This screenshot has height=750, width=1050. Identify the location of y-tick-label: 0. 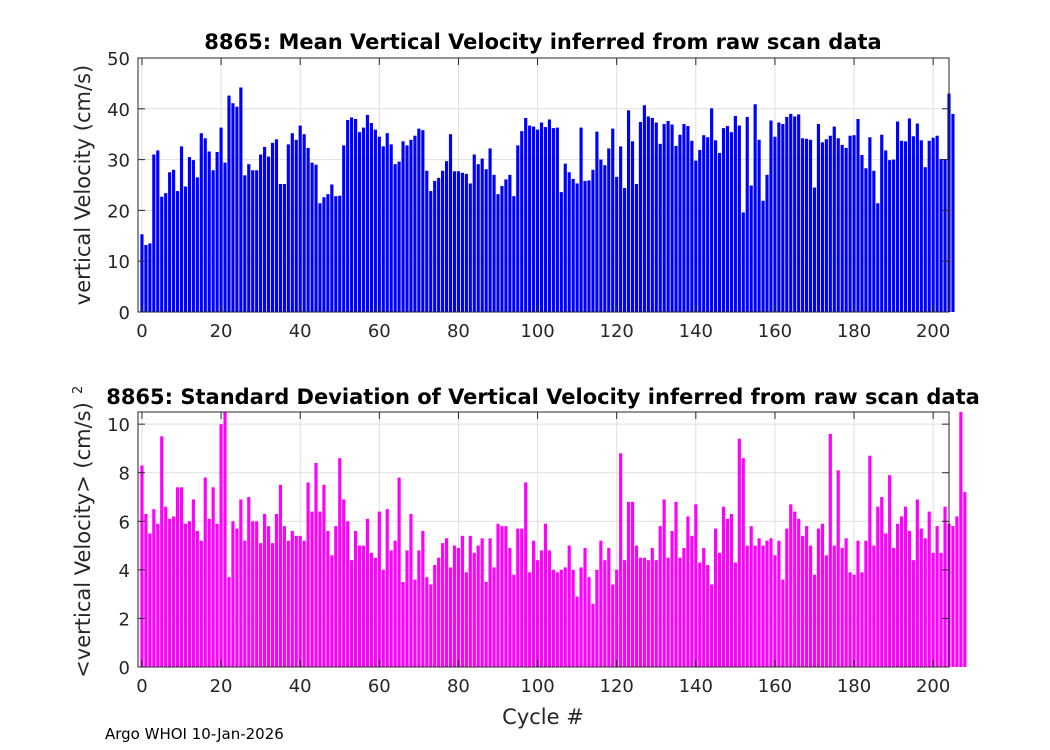
(124, 313).